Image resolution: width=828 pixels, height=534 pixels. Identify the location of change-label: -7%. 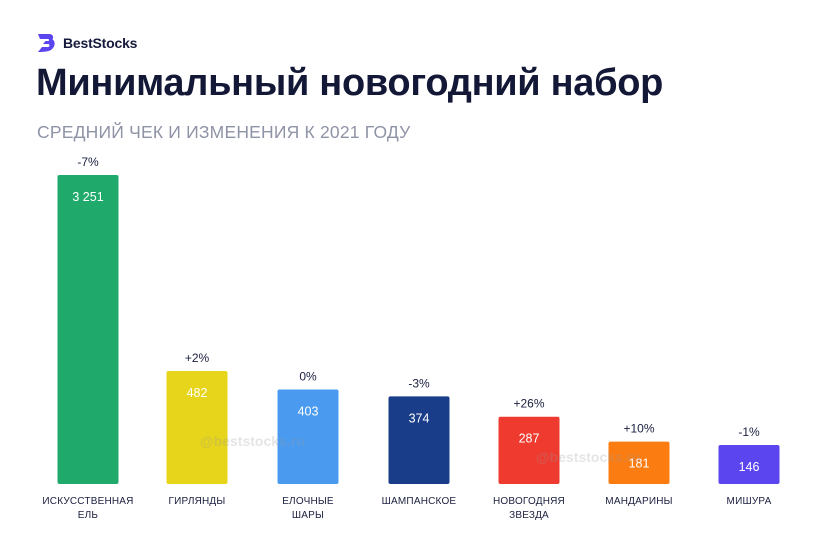
(88, 162).